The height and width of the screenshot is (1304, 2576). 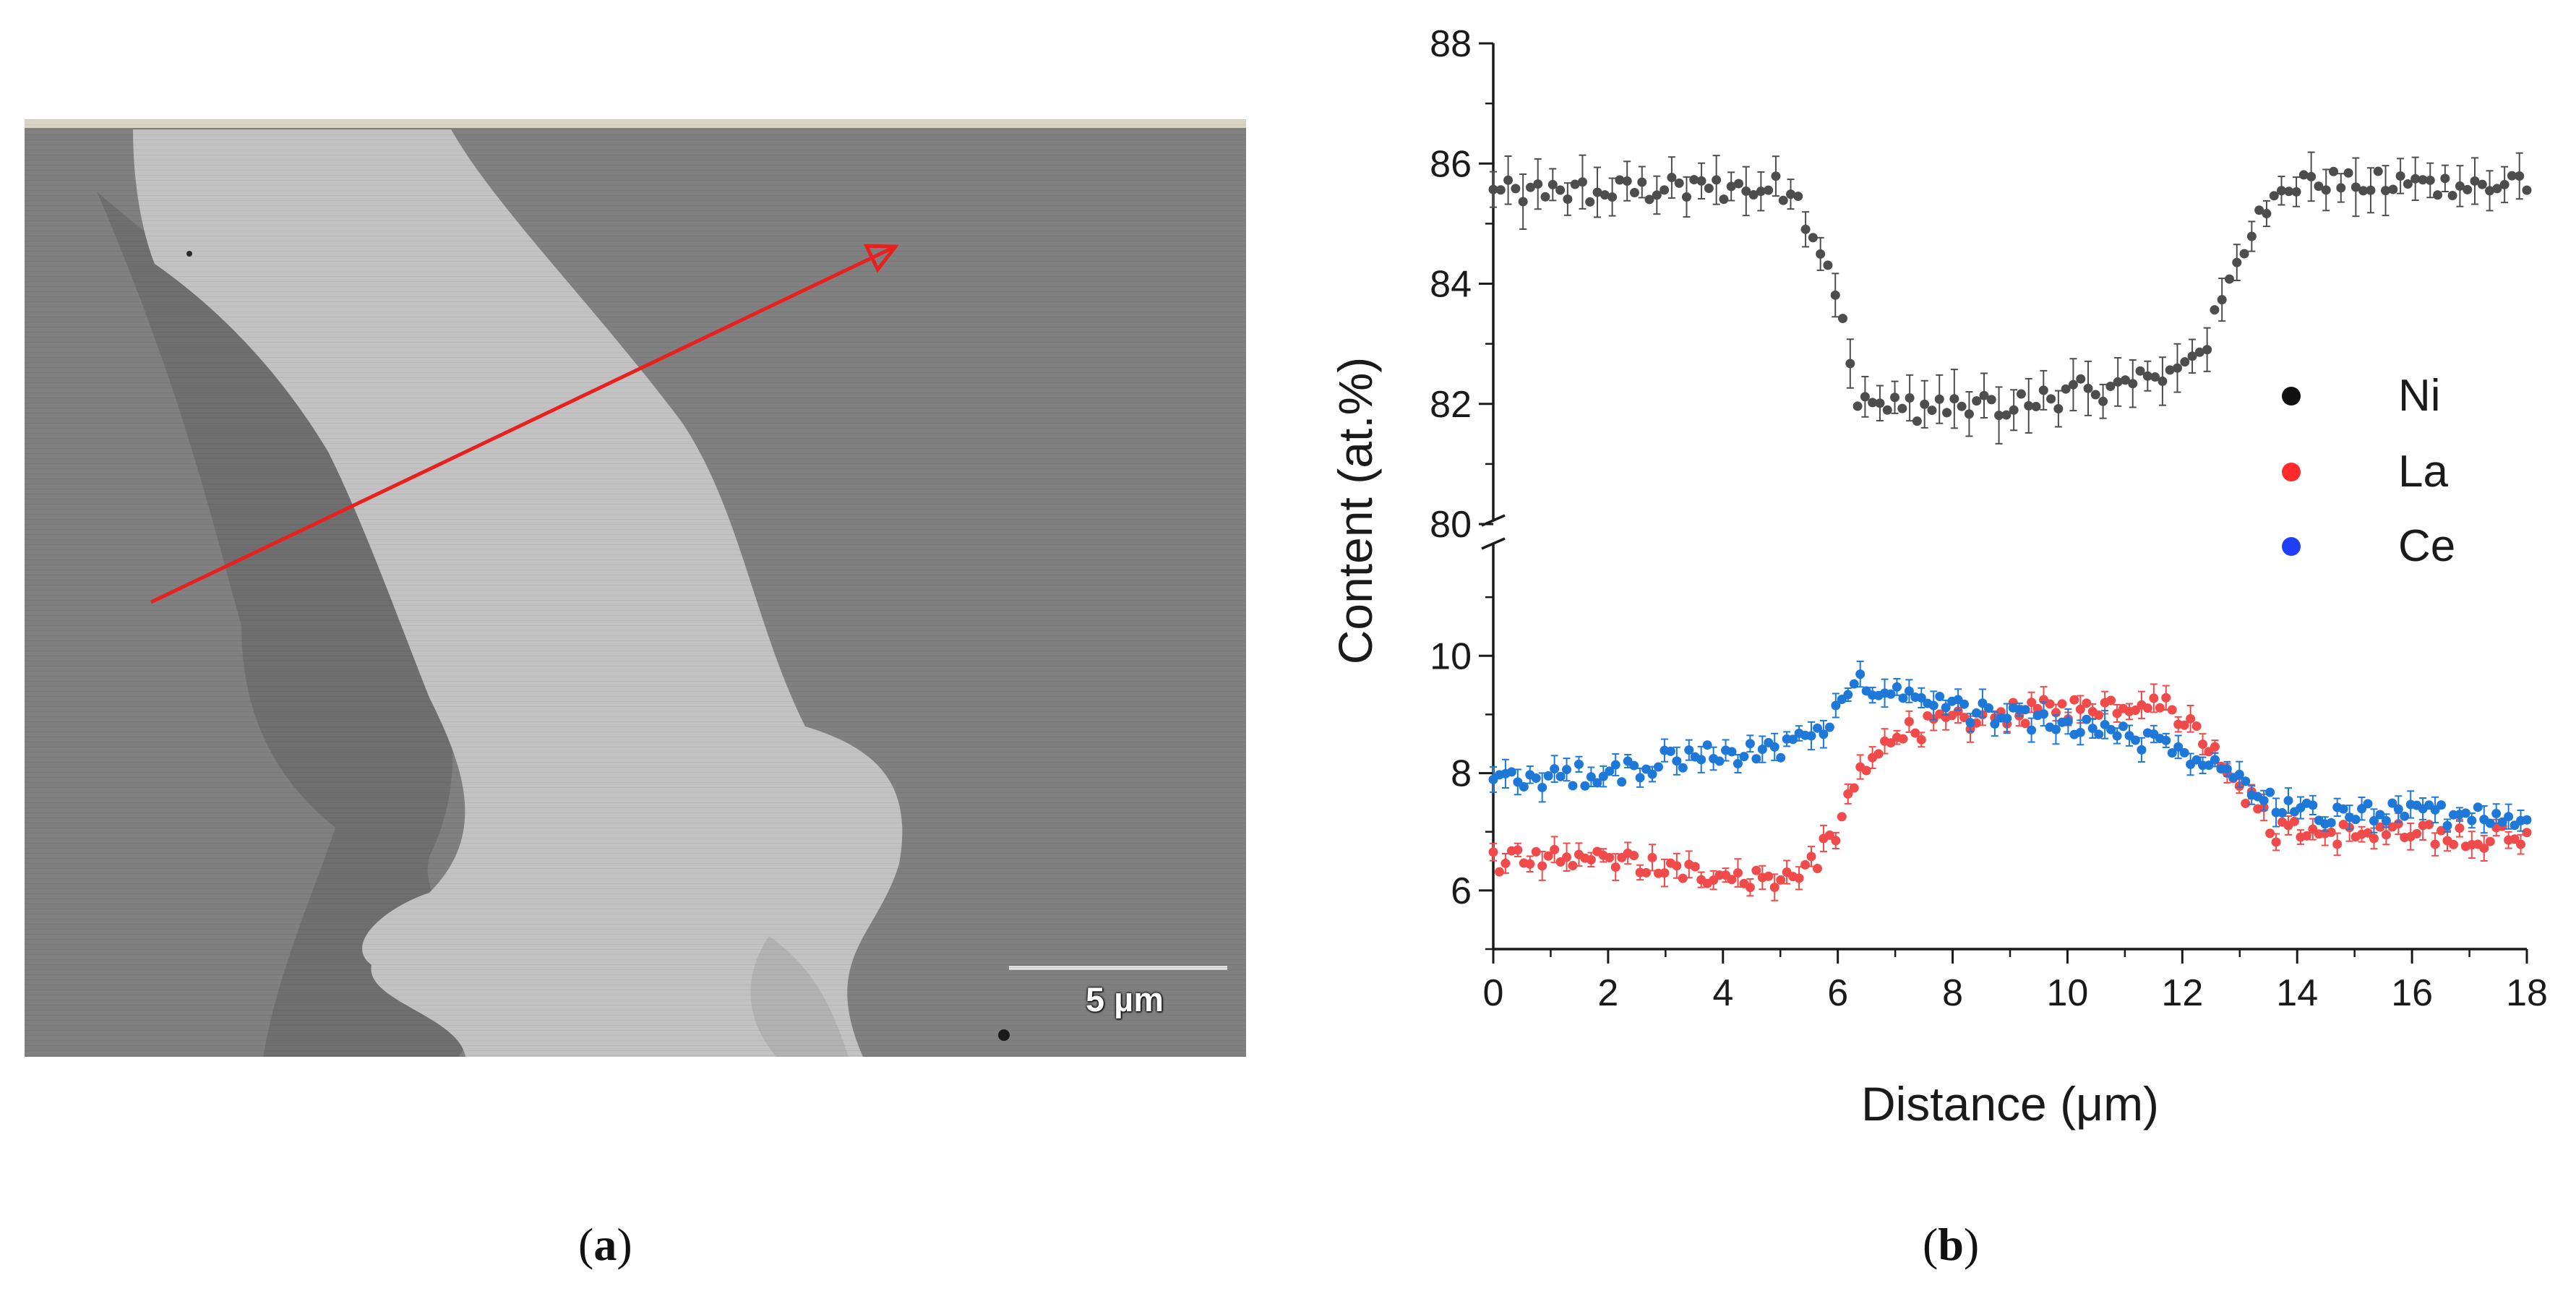 What do you see at coordinates (1004, 1035) in the screenshot?
I see `surface-pore` at bounding box center [1004, 1035].